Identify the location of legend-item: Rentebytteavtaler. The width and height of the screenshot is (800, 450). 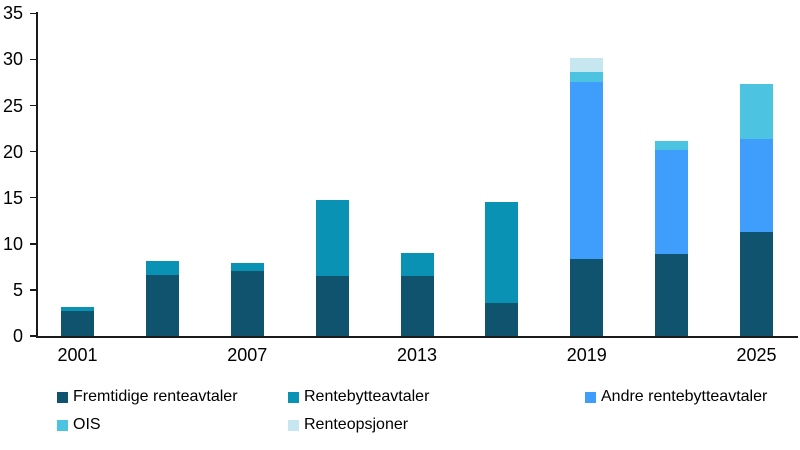
(358, 397).